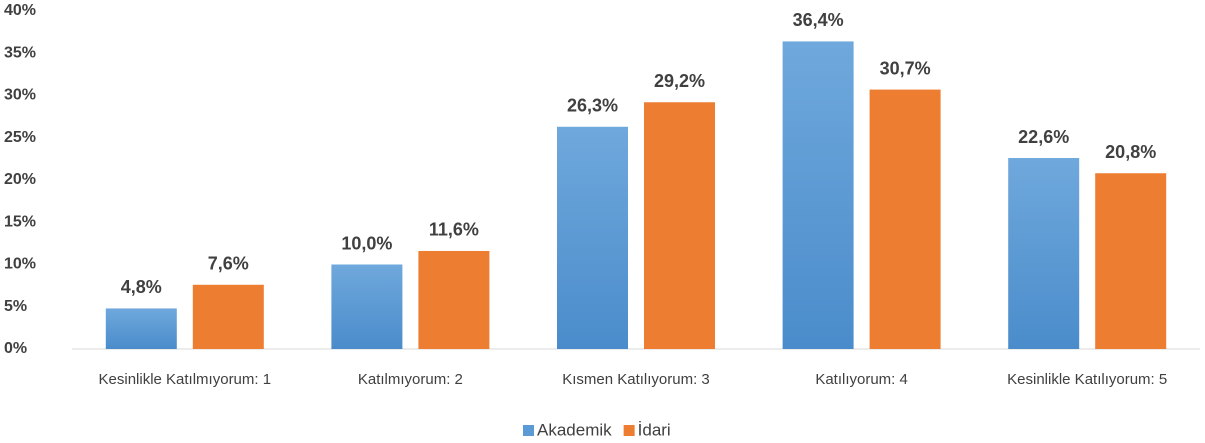 Image resolution: width=1205 pixels, height=443 pixels. Describe the element at coordinates (20, 221) in the screenshot. I see `y-tick-label: 15%` at that location.